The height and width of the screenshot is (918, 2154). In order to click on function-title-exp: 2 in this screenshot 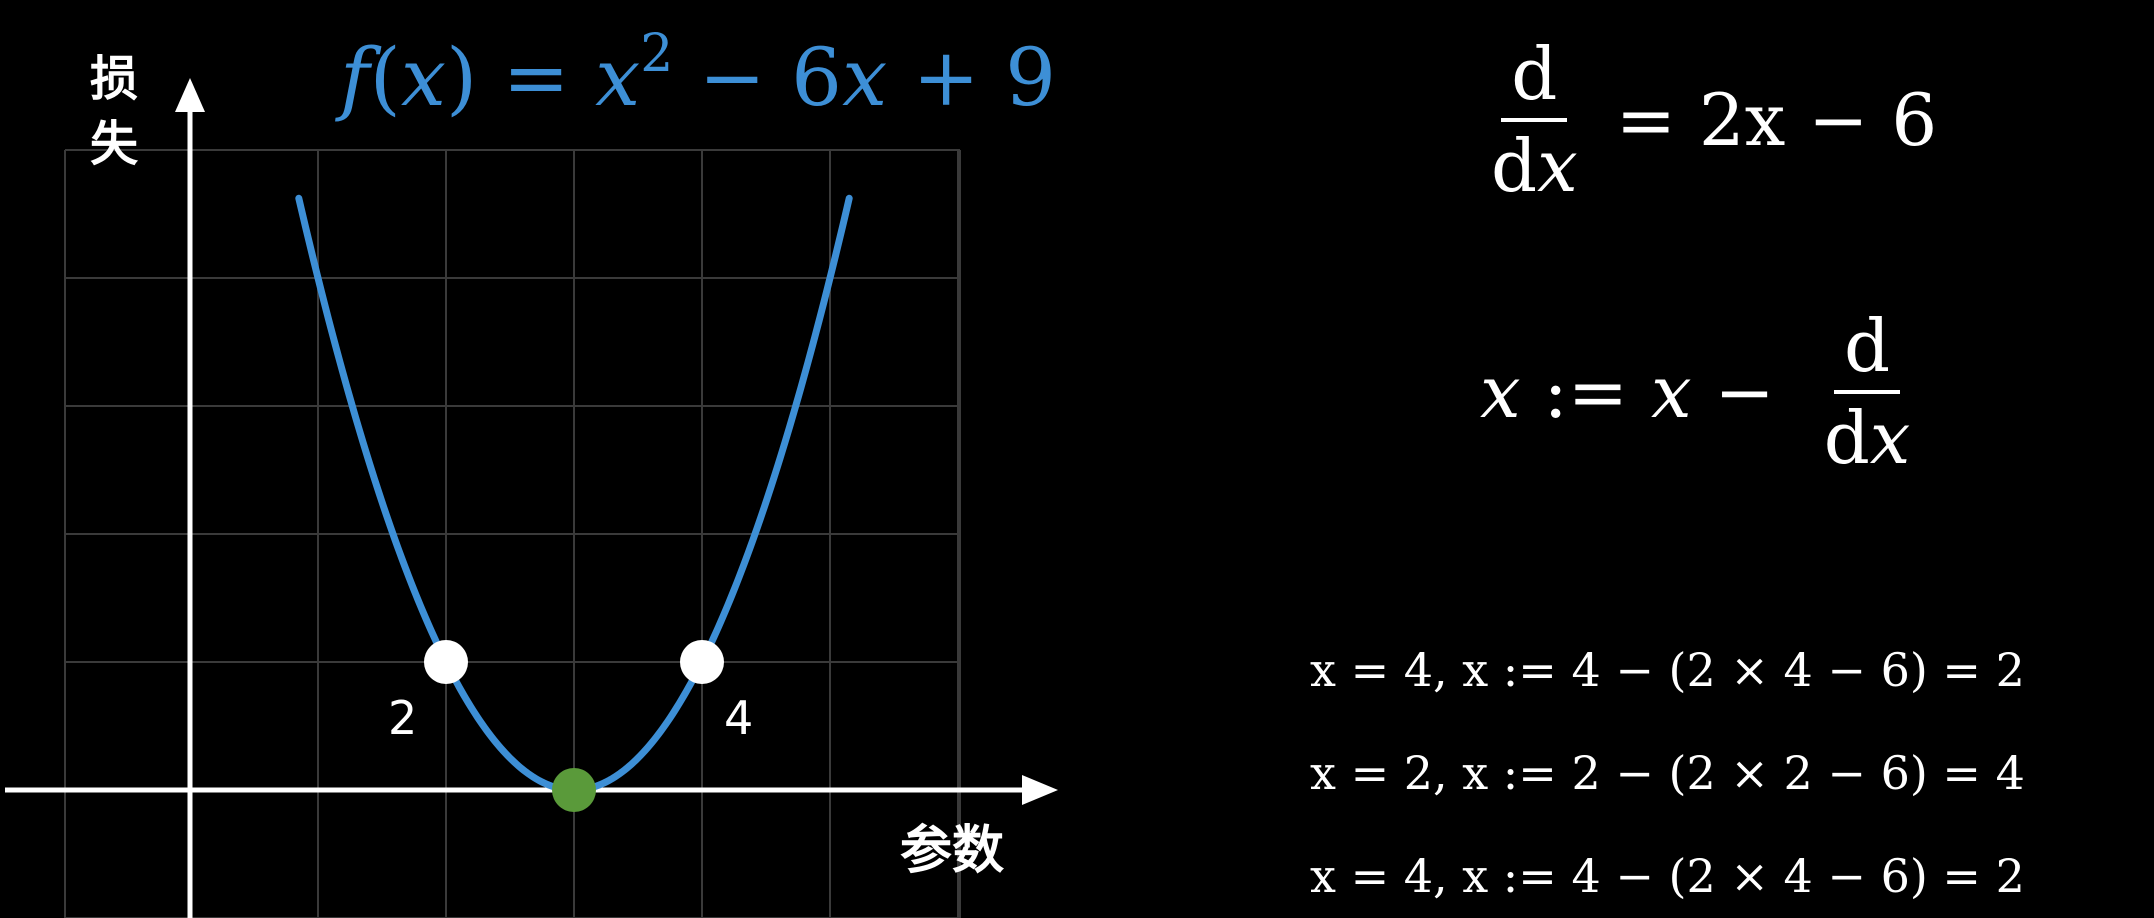, I will do `click(656, 54)`.